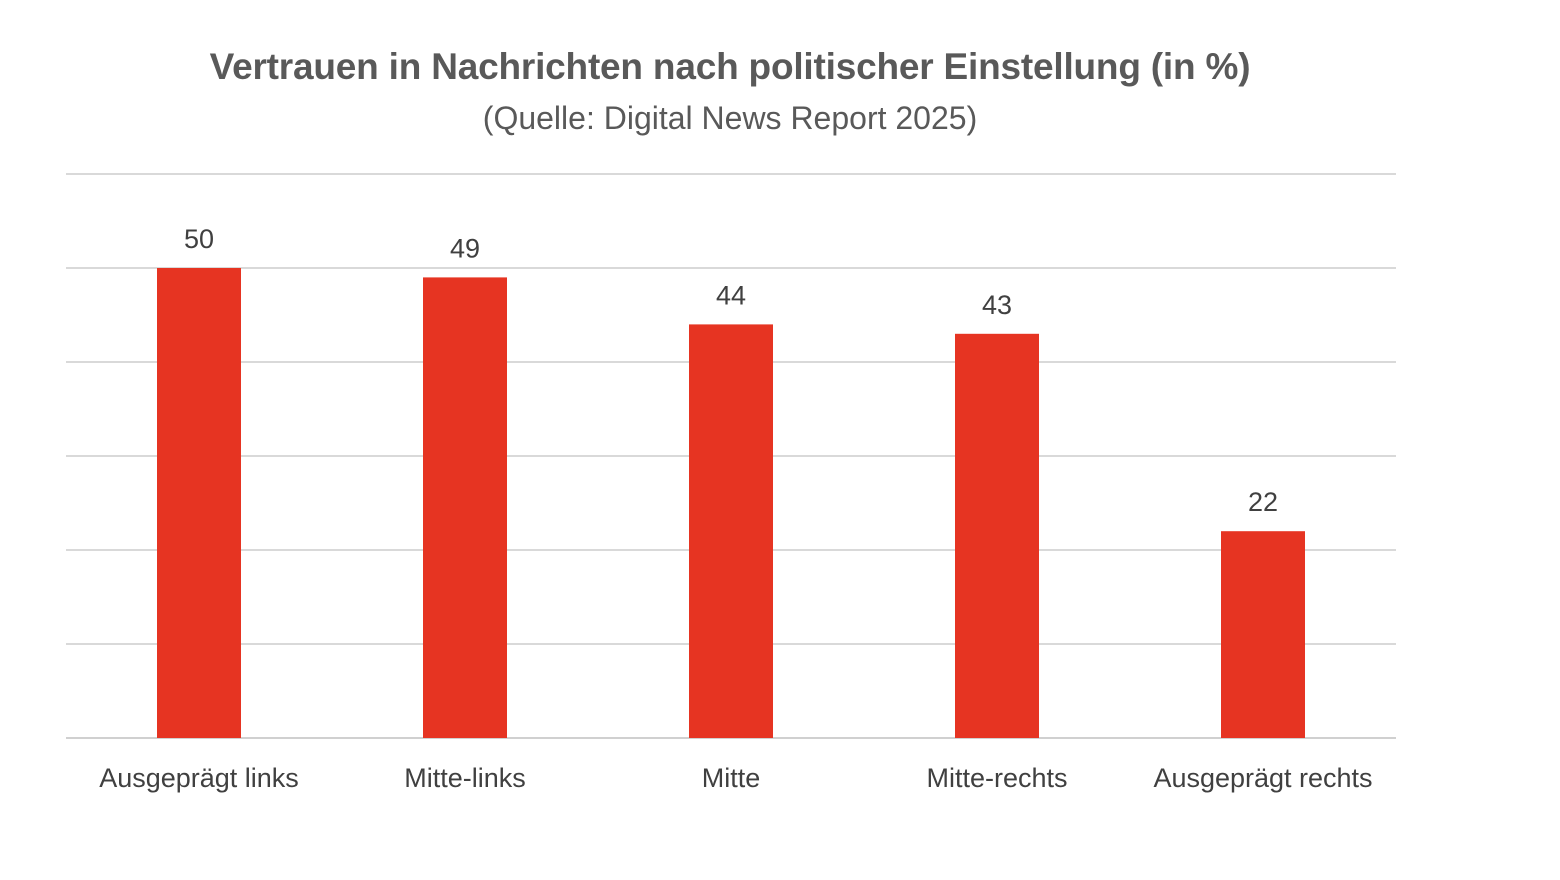  I want to click on x-tick-label: Ausgeprägt rechts, so click(1262, 778).